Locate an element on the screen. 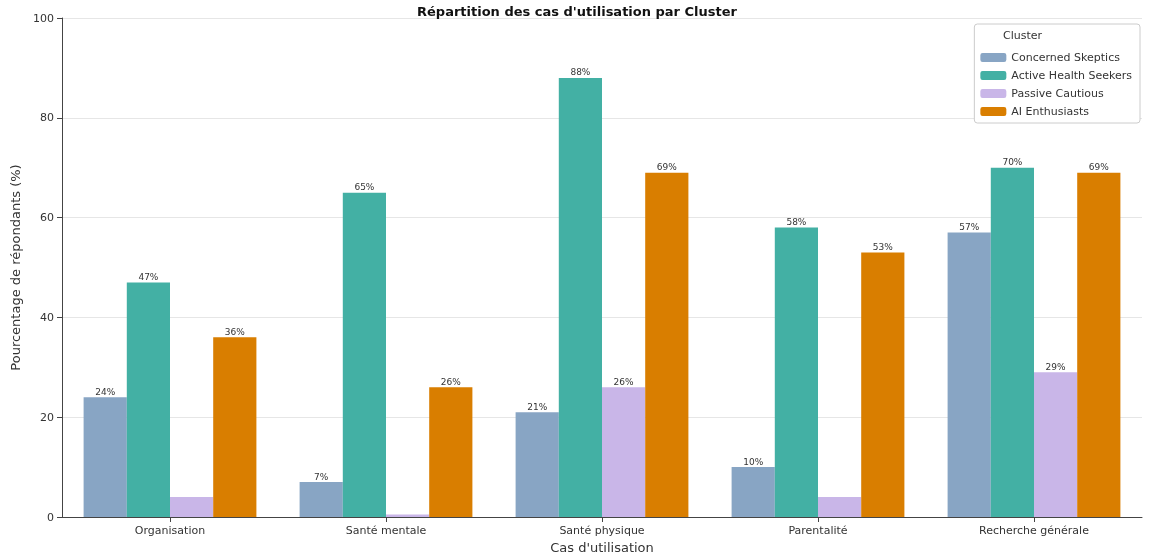 The width and height of the screenshot is (1154, 559). y-tick-label: 20 is located at coordinates (47, 417).